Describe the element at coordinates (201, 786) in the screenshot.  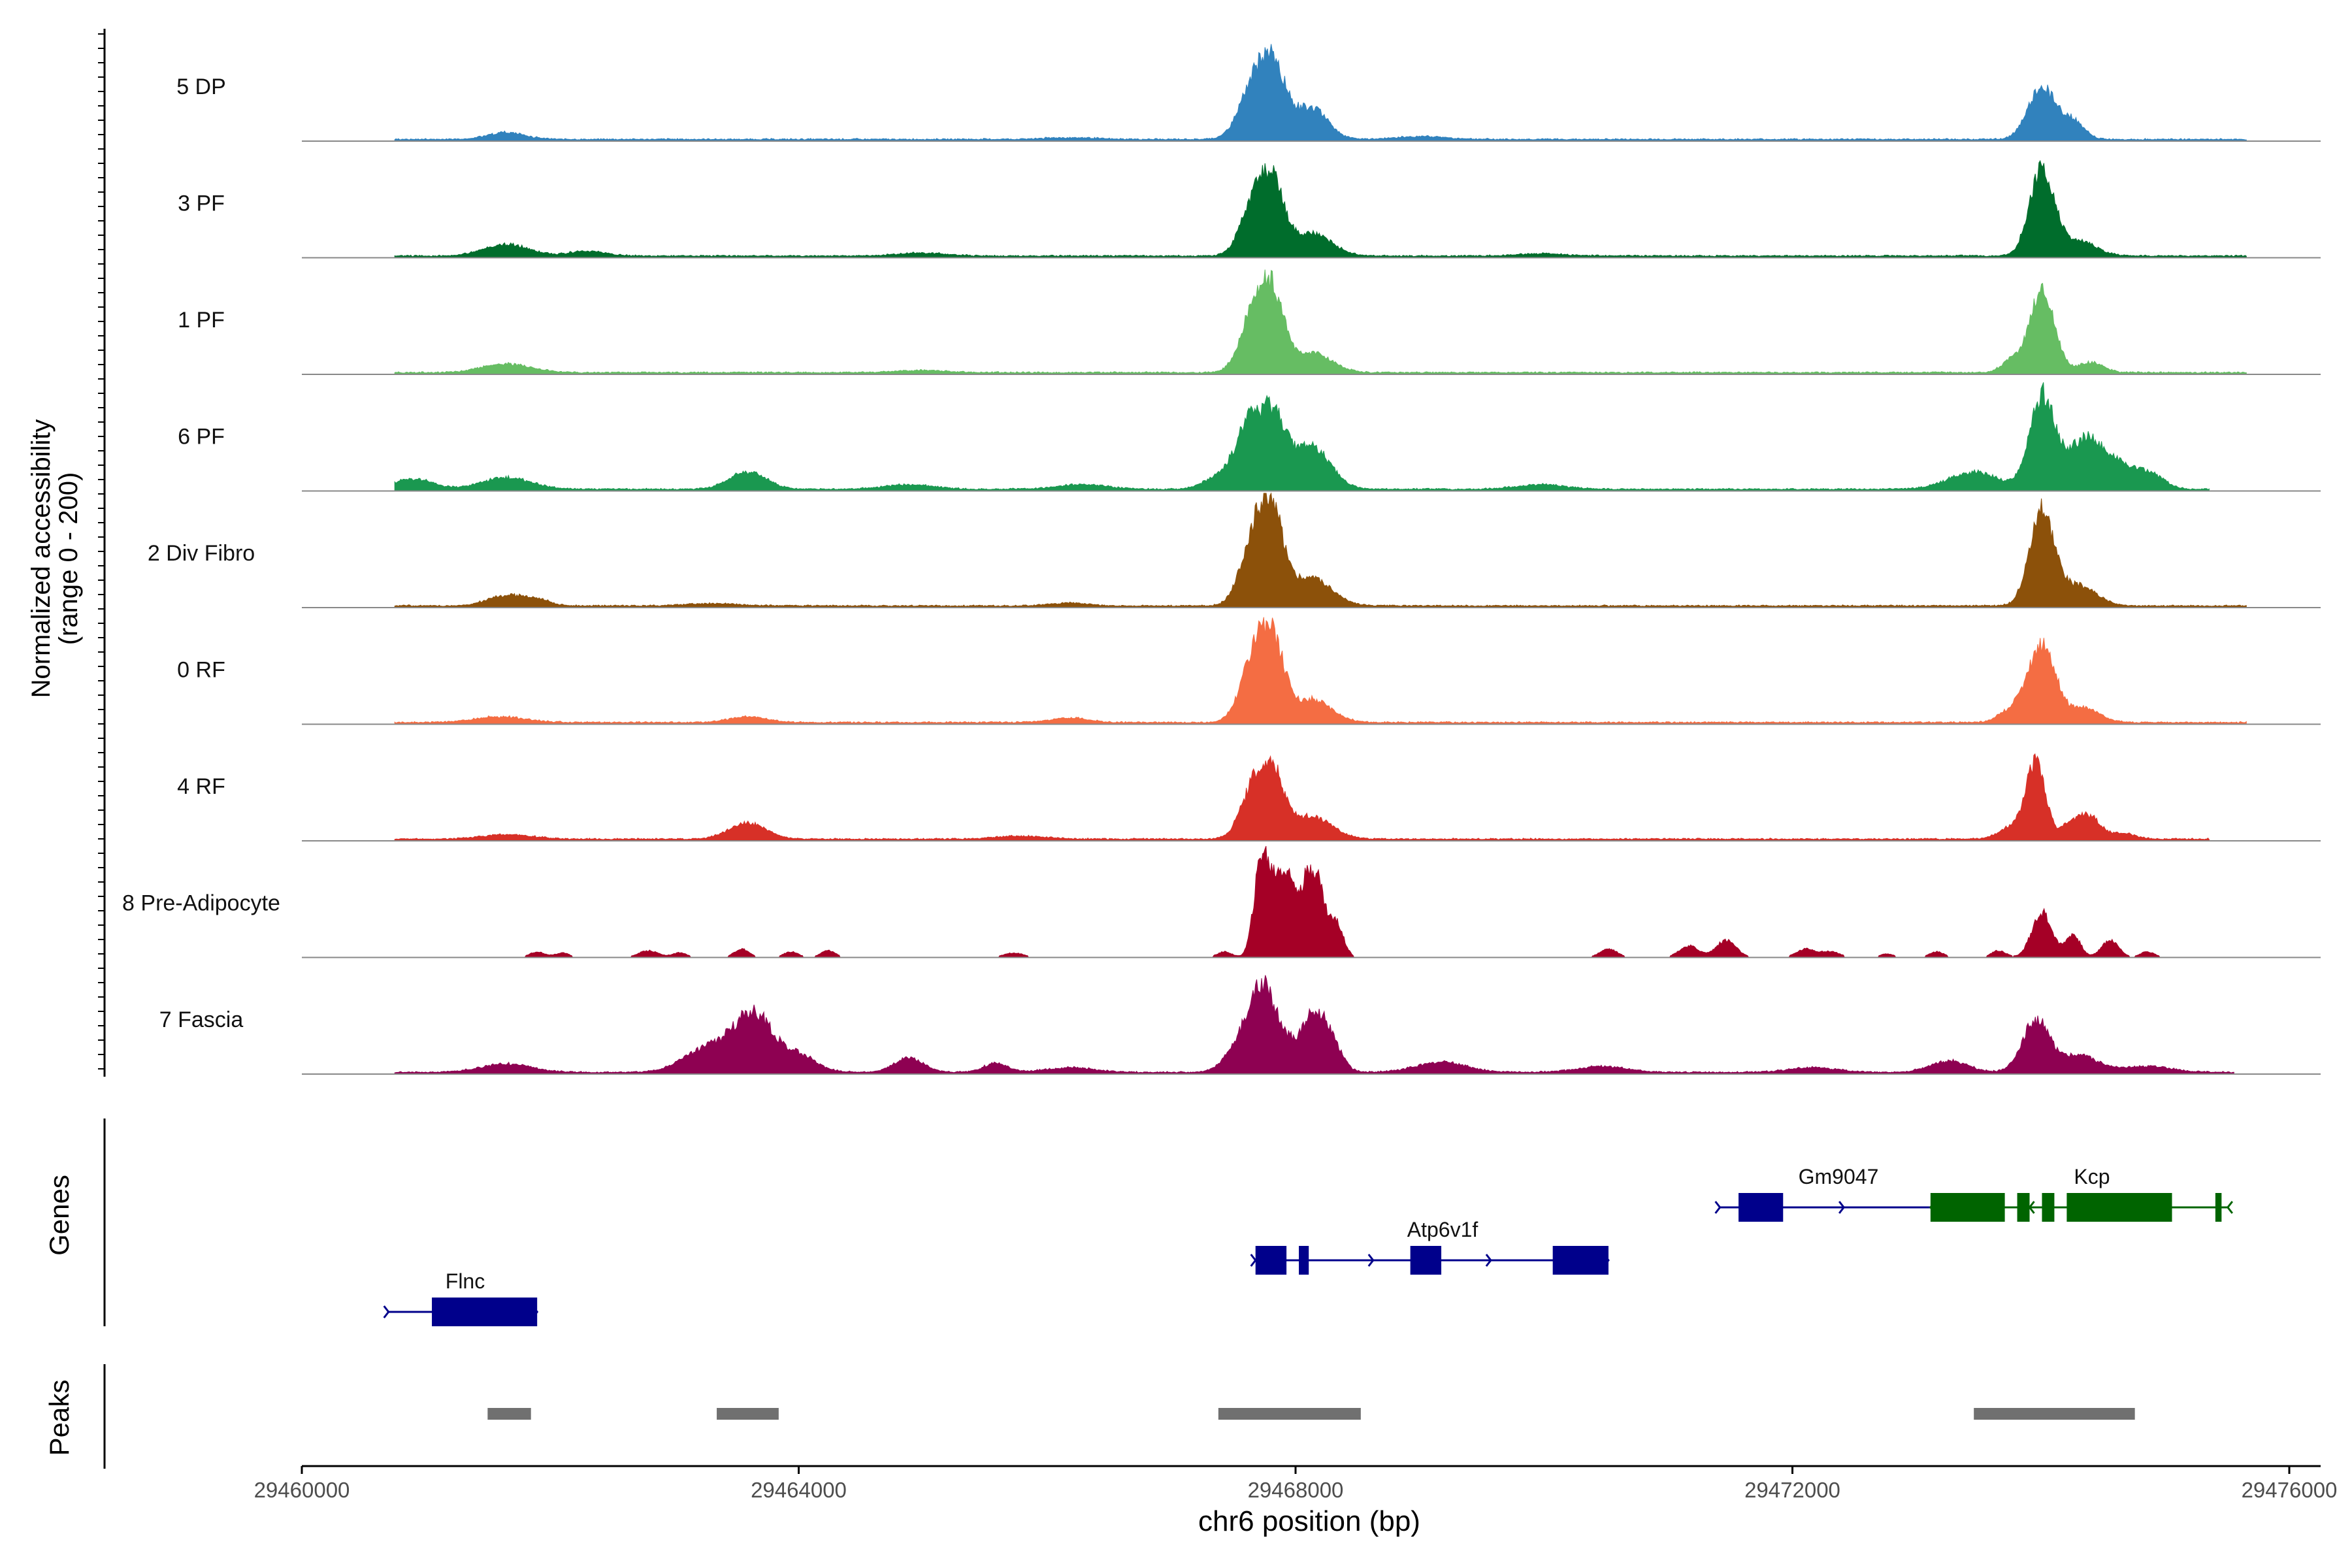
I see `track-label: 4 RF` at that location.